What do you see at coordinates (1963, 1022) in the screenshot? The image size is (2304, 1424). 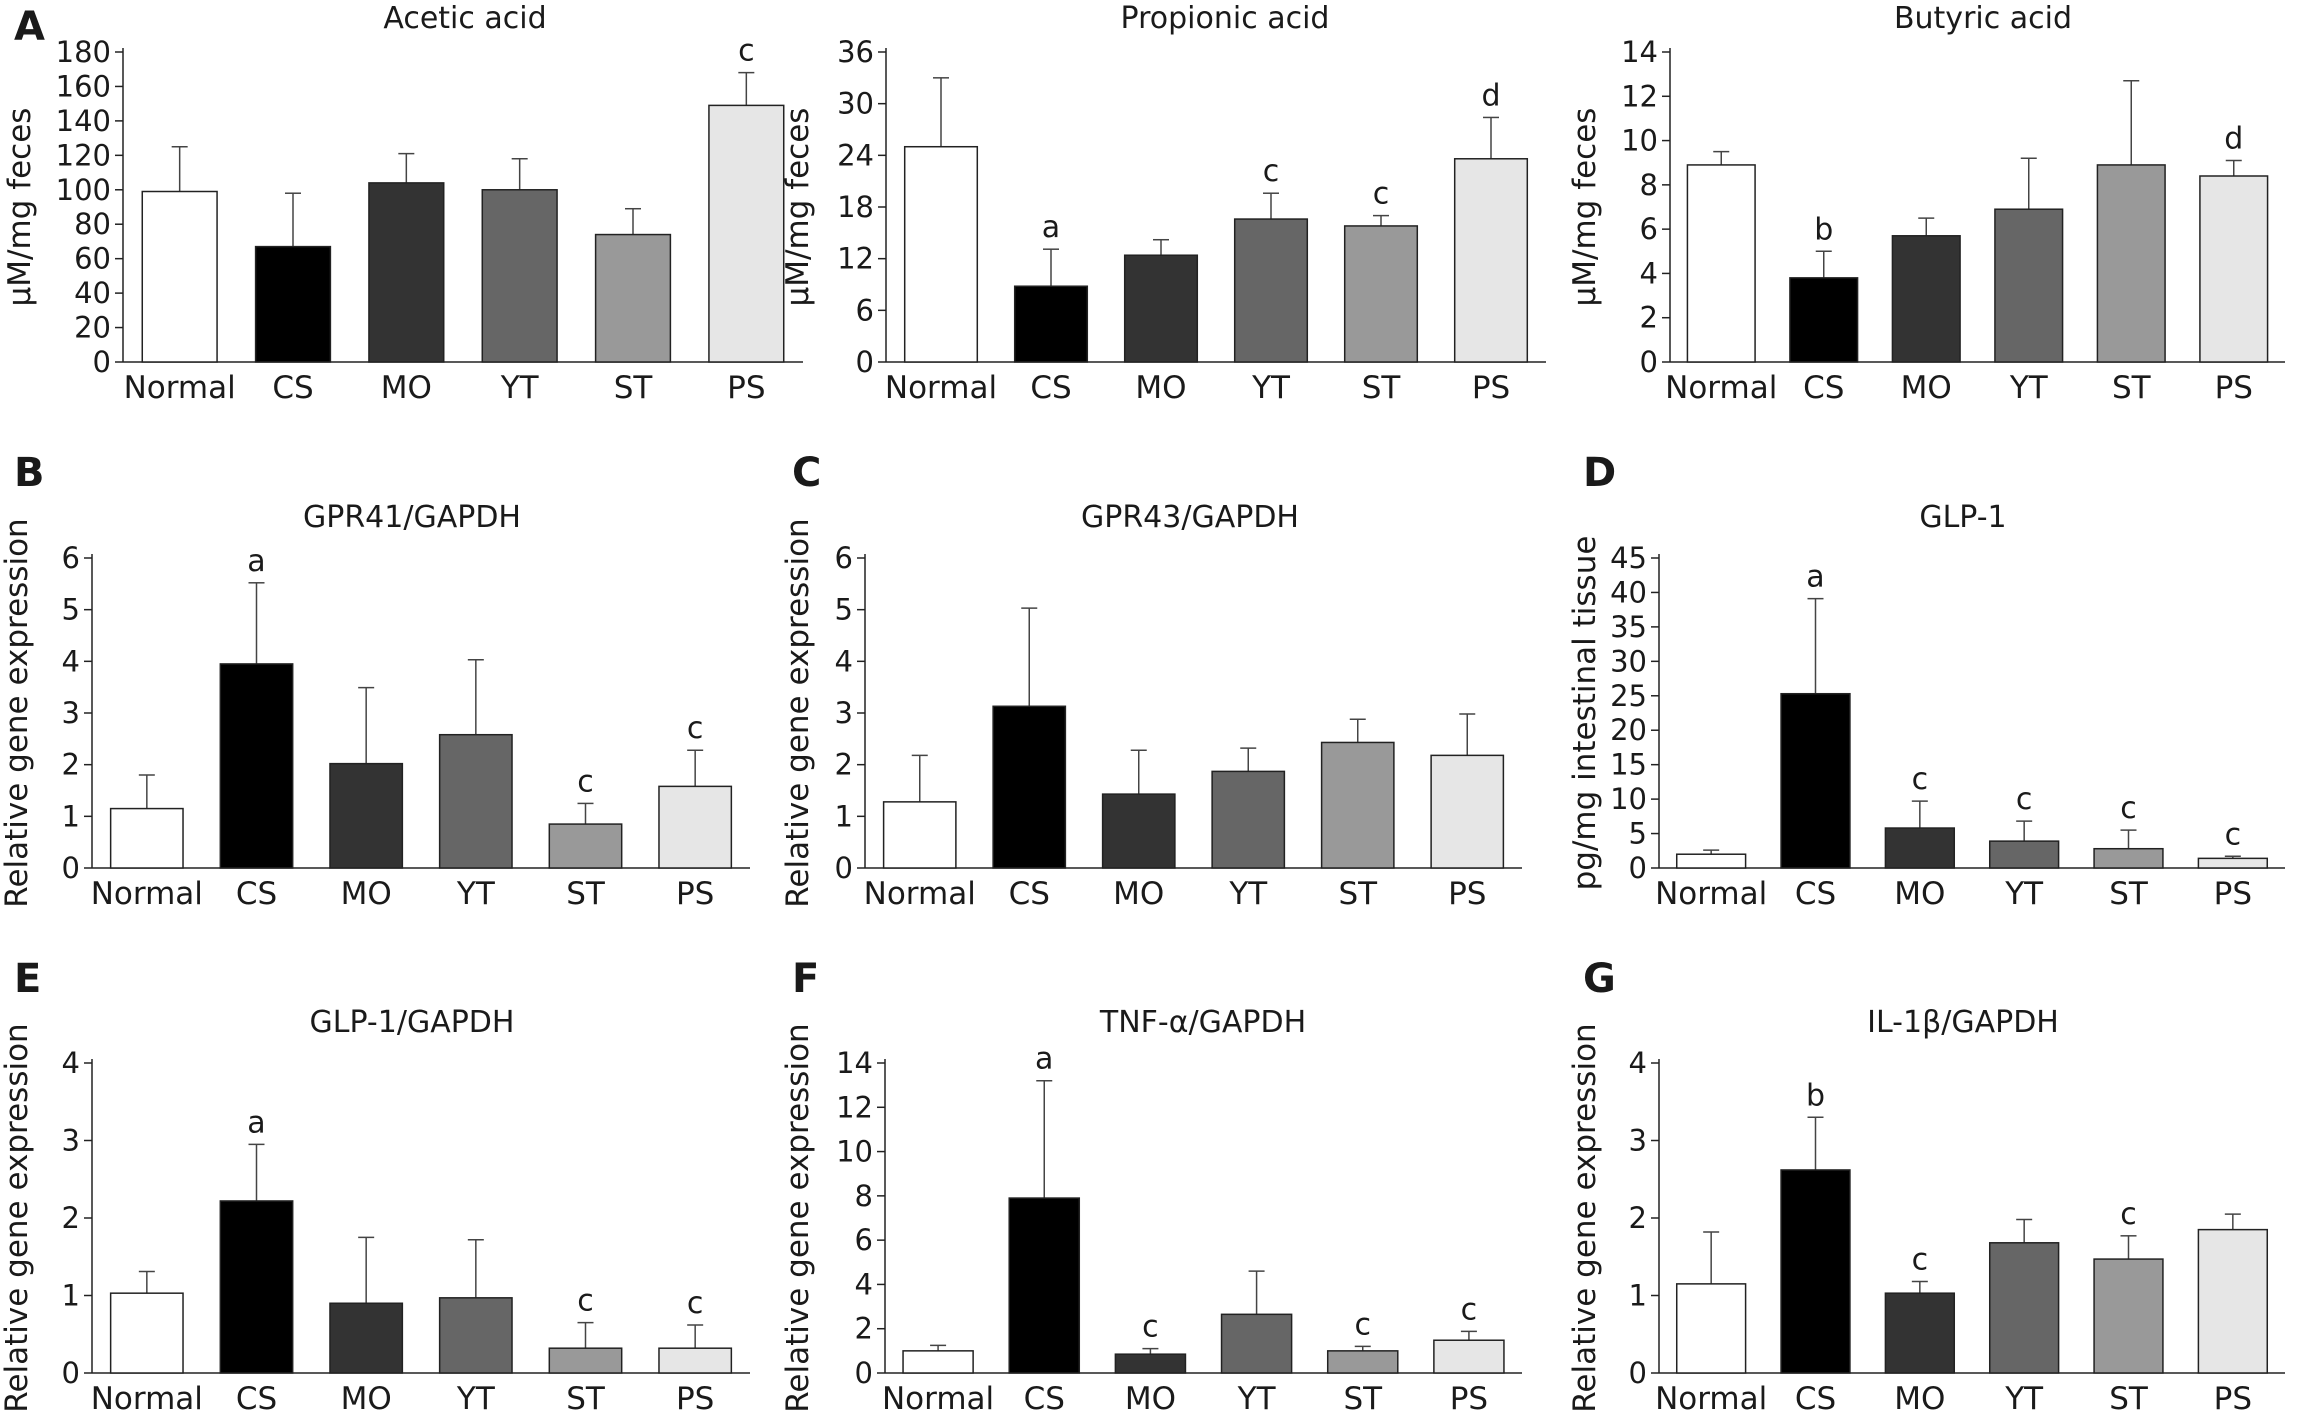 I see `chart-title: IL-1β/GAPDH` at bounding box center [1963, 1022].